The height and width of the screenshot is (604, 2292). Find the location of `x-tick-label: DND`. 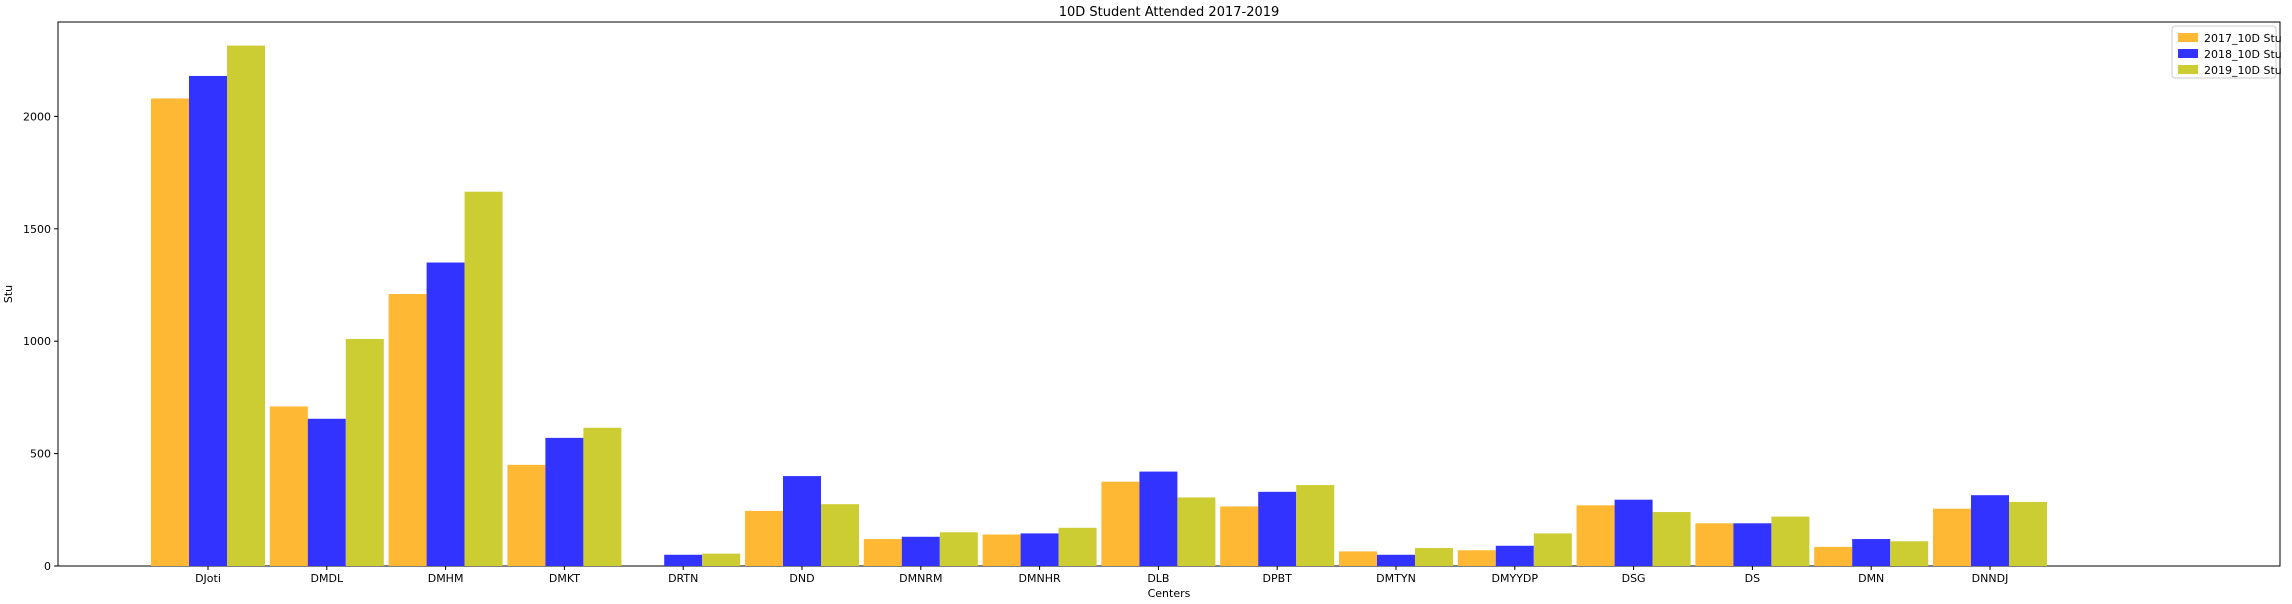

x-tick-label: DND is located at coordinates (801, 578).